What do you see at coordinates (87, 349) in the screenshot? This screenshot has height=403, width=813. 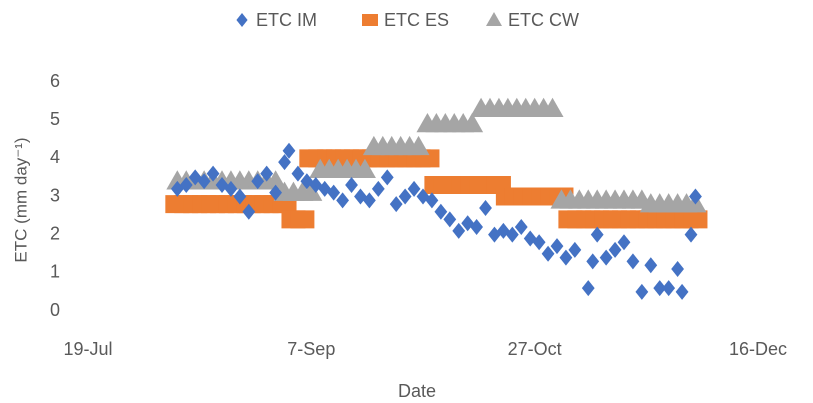 I see `x-tick-label: 19-Jul` at bounding box center [87, 349].